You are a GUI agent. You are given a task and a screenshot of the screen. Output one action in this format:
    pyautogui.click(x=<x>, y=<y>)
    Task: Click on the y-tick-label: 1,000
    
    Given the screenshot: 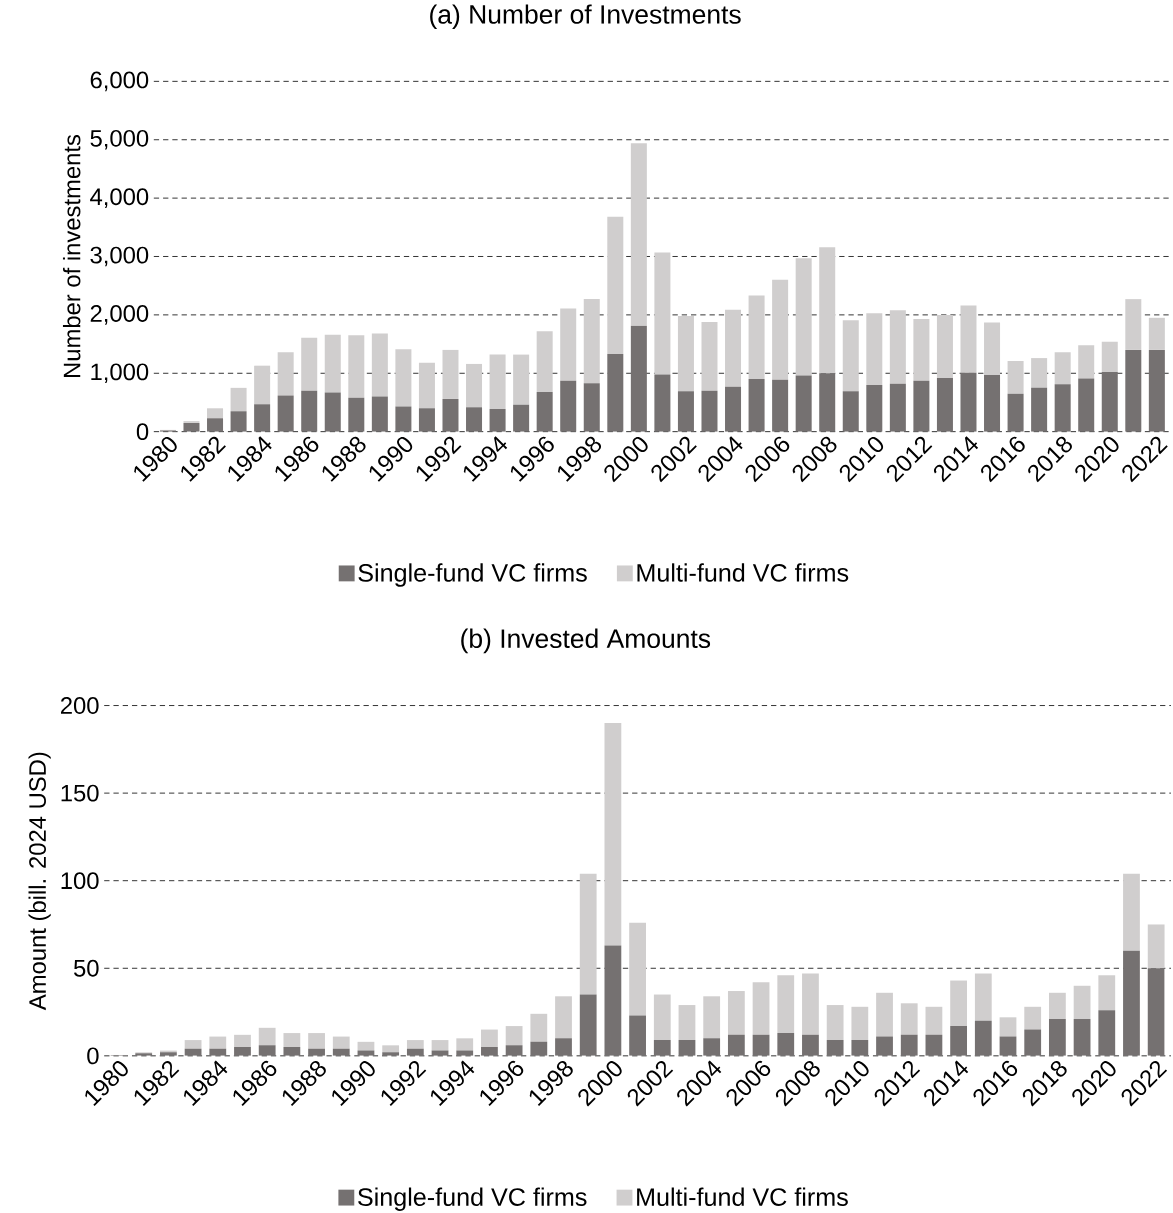 What is the action you would take?
    pyautogui.click(x=120, y=373)
    